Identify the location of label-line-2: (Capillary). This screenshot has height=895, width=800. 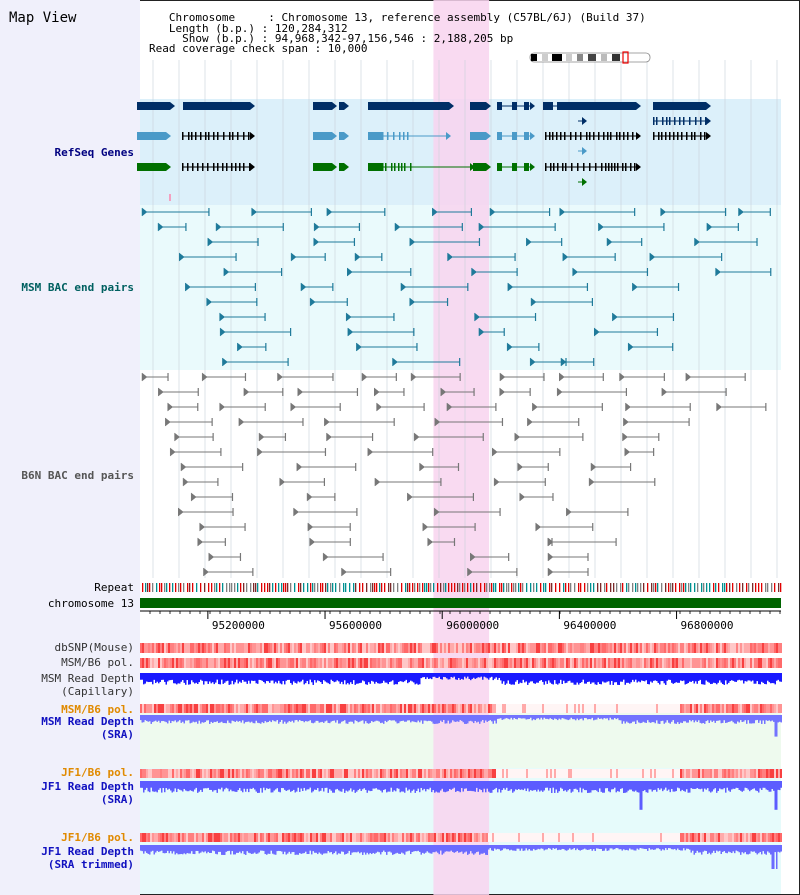
(97, 691).